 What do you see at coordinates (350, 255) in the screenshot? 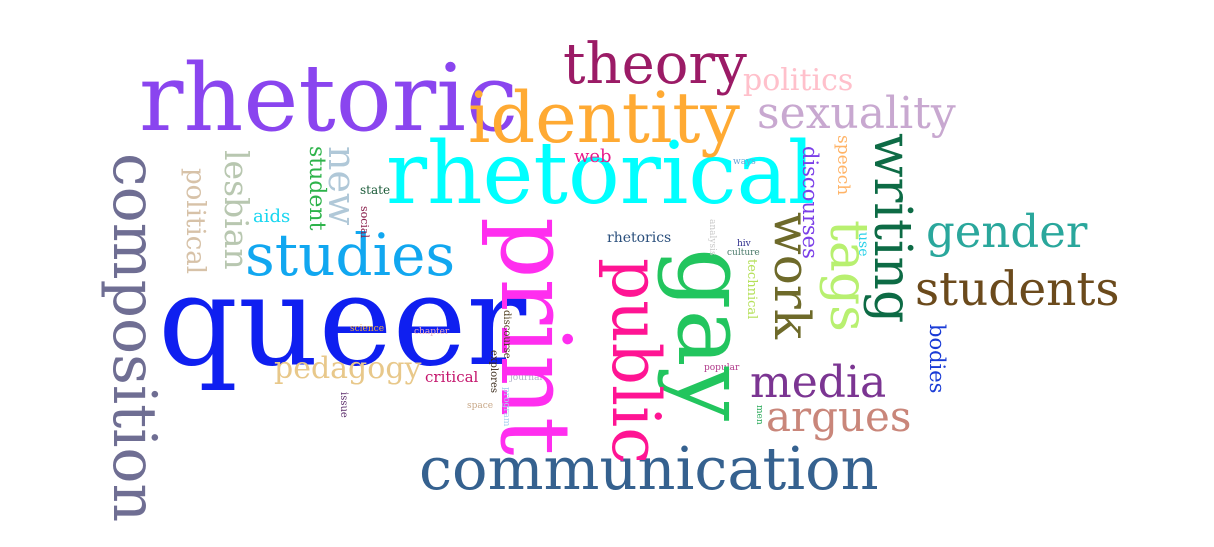
I see `word-studies: studies` at bounding box center [350, 255].